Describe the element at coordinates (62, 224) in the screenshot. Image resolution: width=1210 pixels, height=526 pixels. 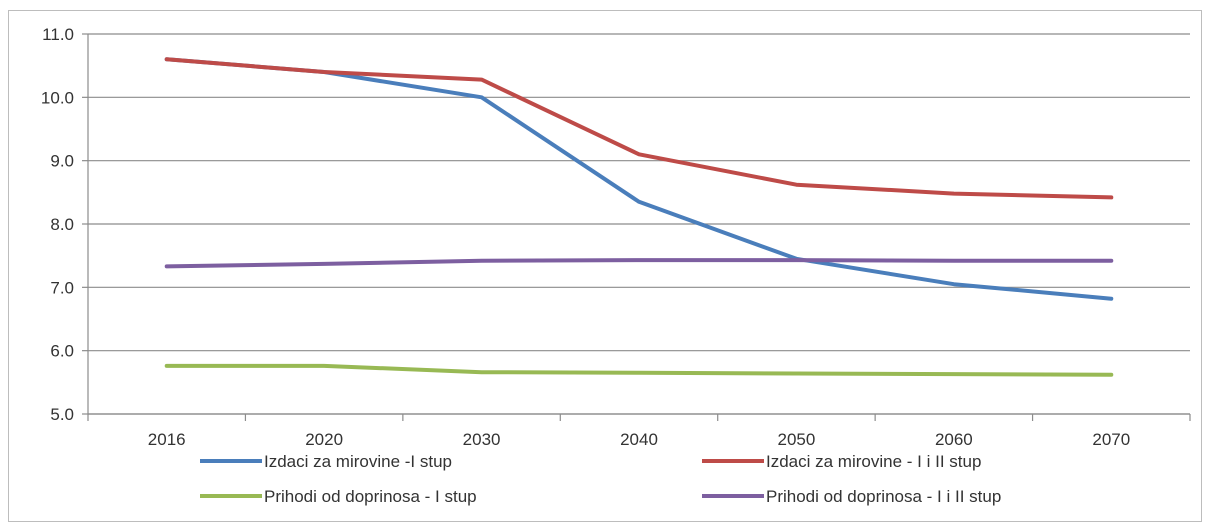
I see `y-tick-label: 8.0` at that location.